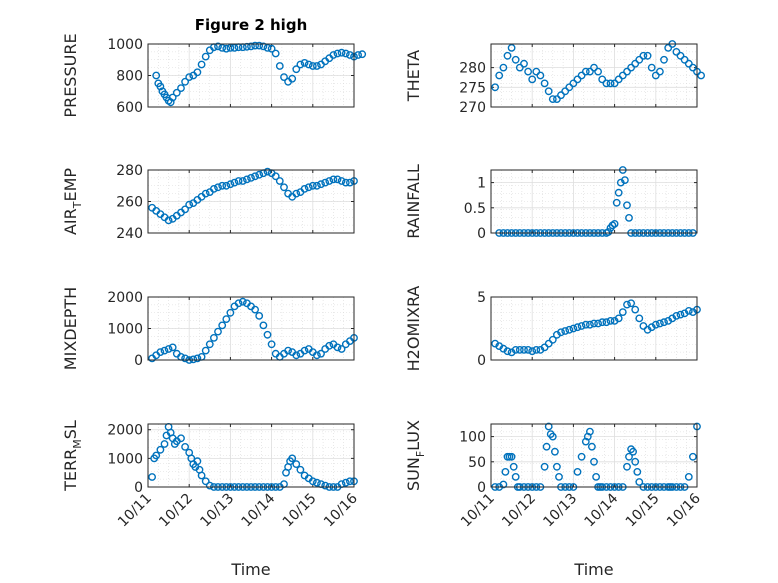 The height and width of the screenshot is (583, 778). What do you see at coordinates (413, 76) in the screenshot?
I see `y-axis-label-2: THETA` at bounding box center [413, 76].